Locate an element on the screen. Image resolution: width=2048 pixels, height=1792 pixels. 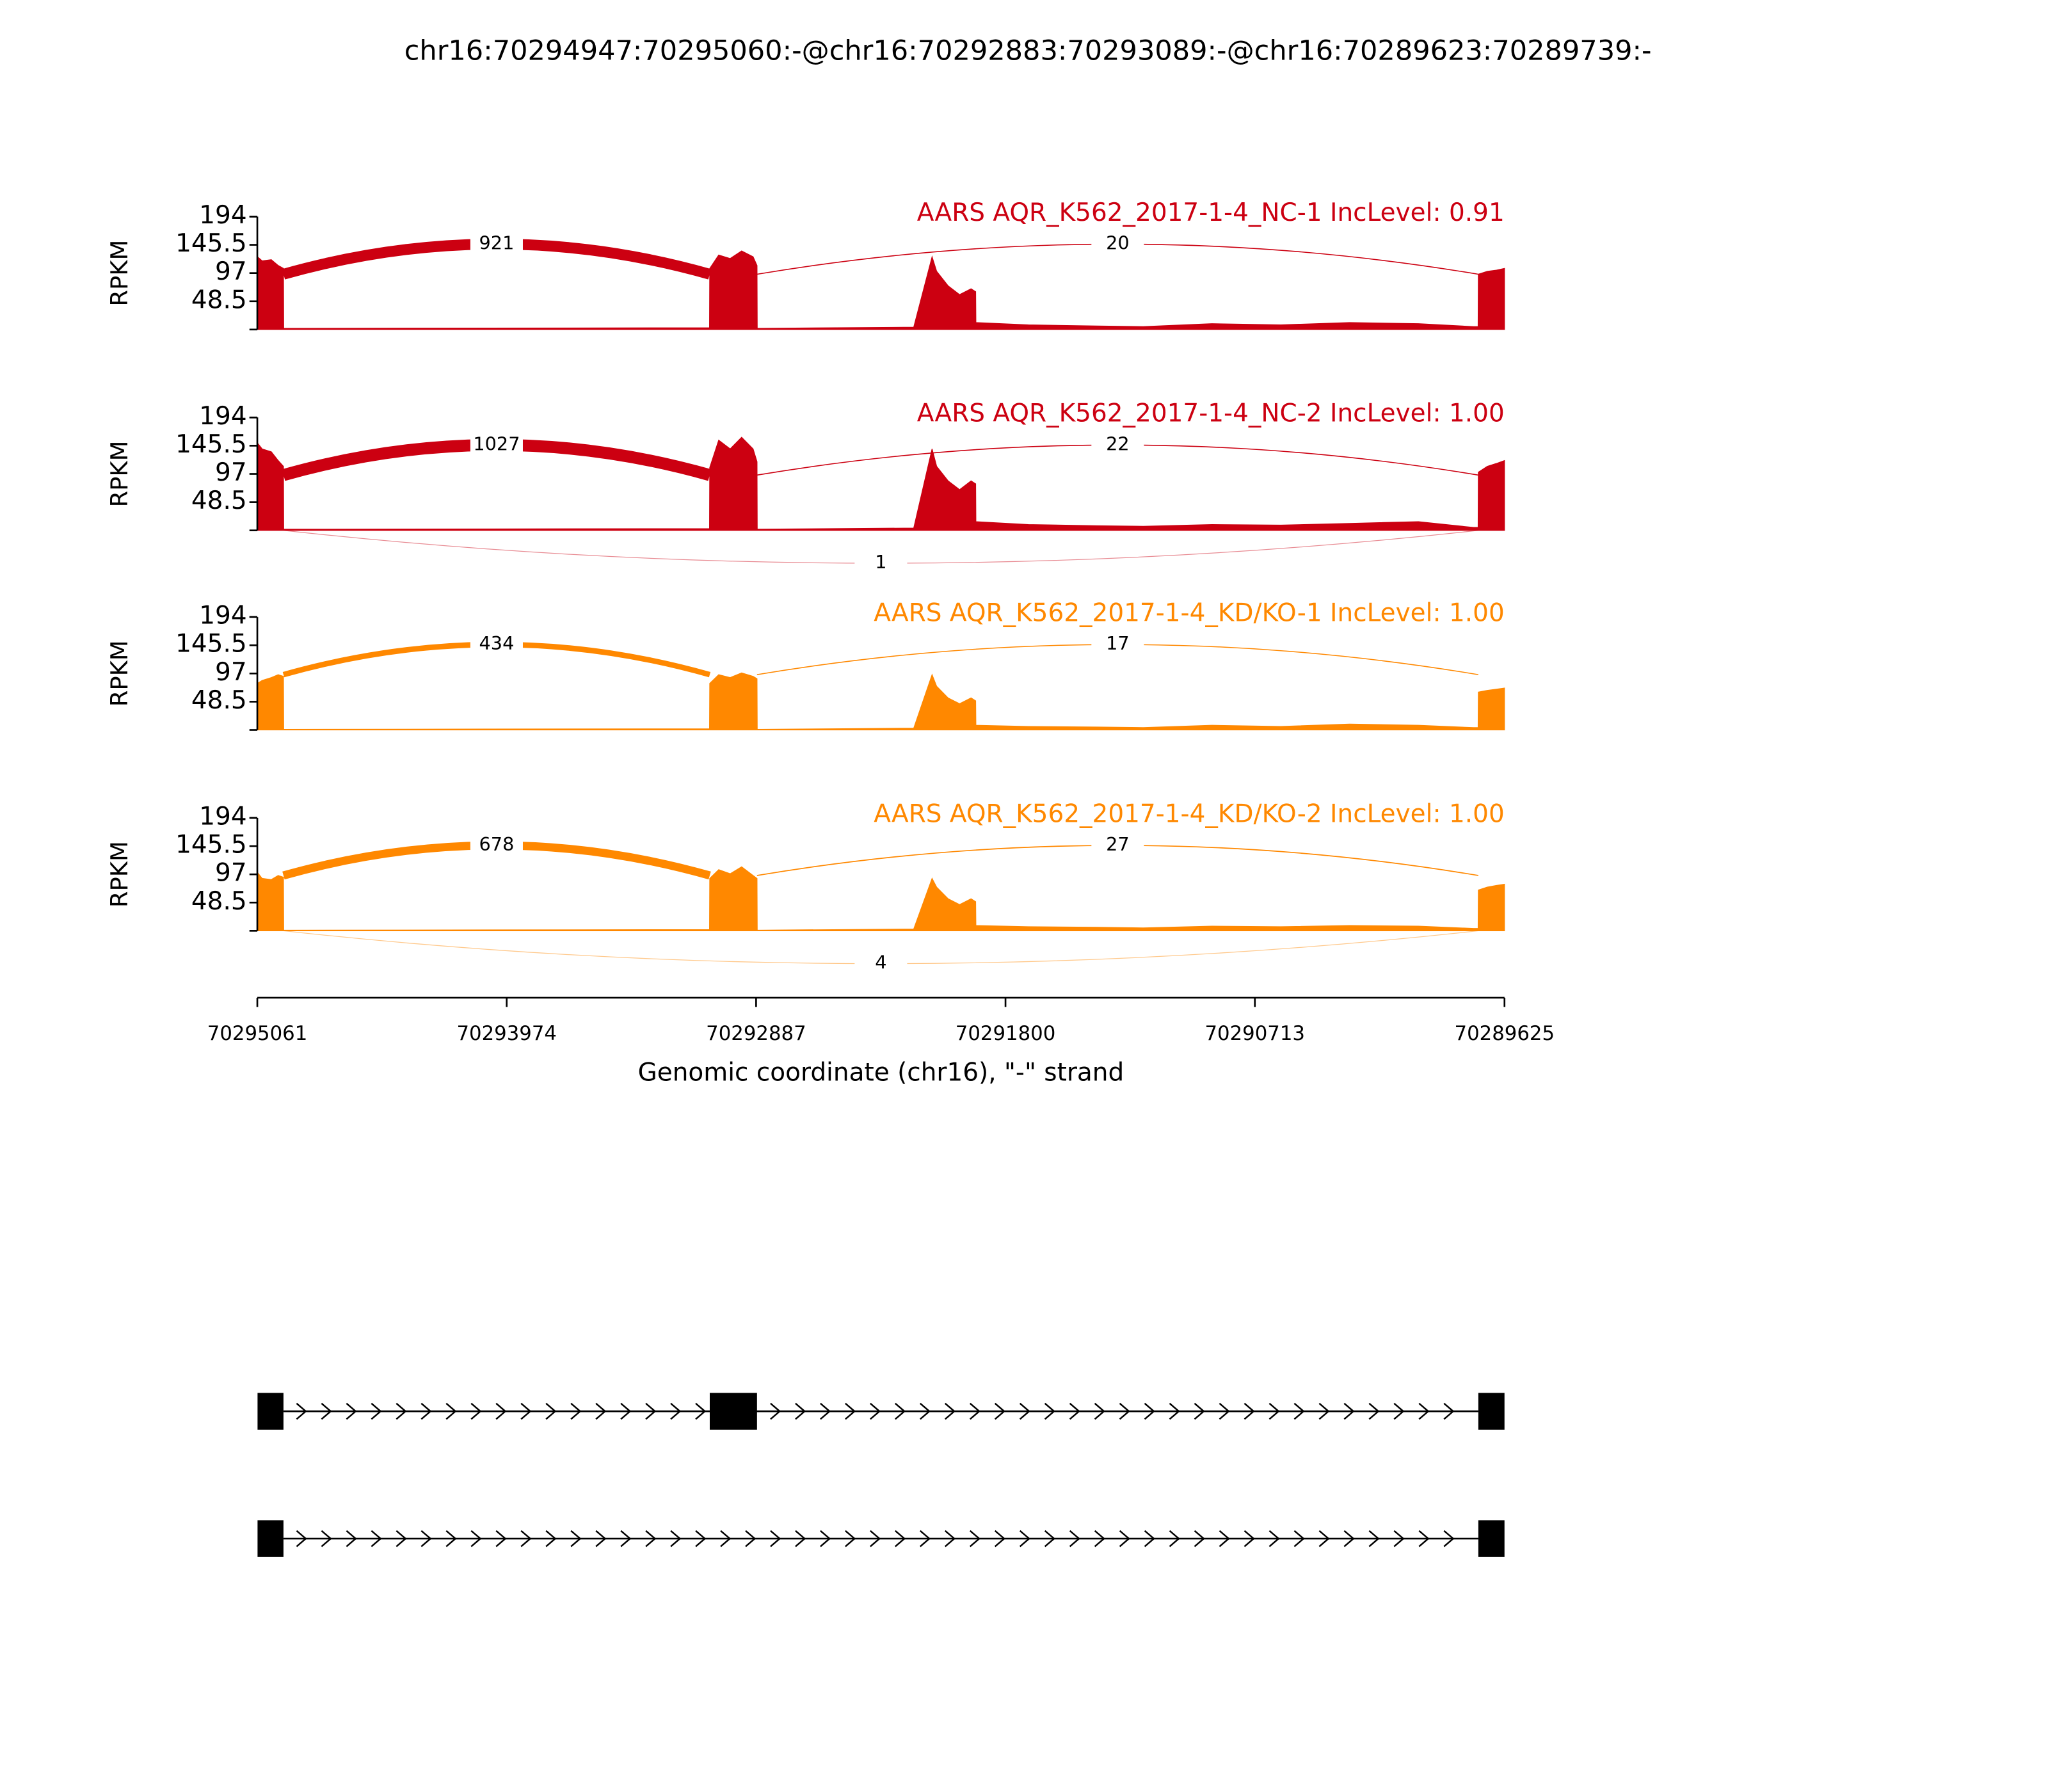
y-tick-label: 194 is located at coordinates (222, 416).